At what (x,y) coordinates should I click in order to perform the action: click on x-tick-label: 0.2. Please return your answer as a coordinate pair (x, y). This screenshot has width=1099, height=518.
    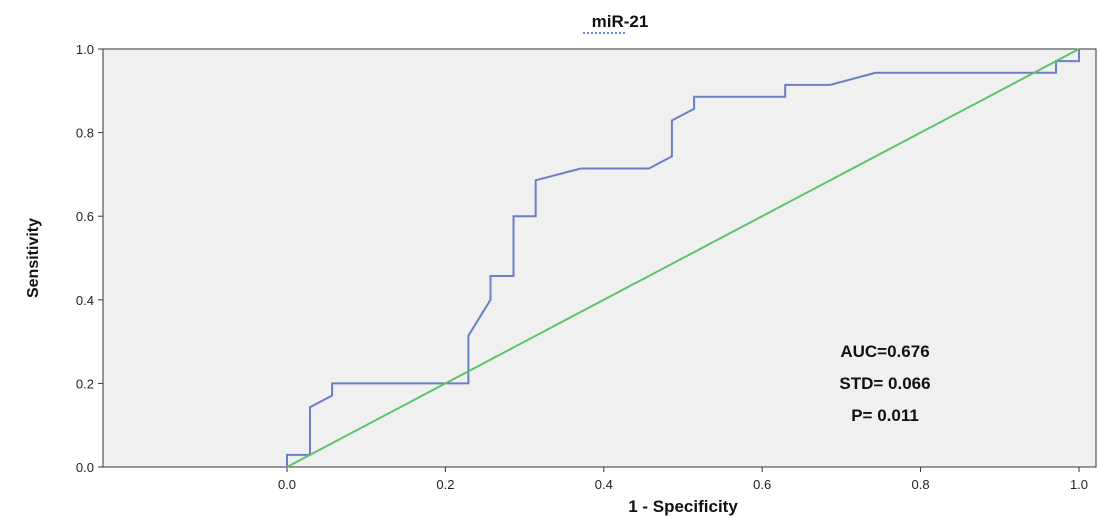
    Looking at the image, I should click on (445, 484).